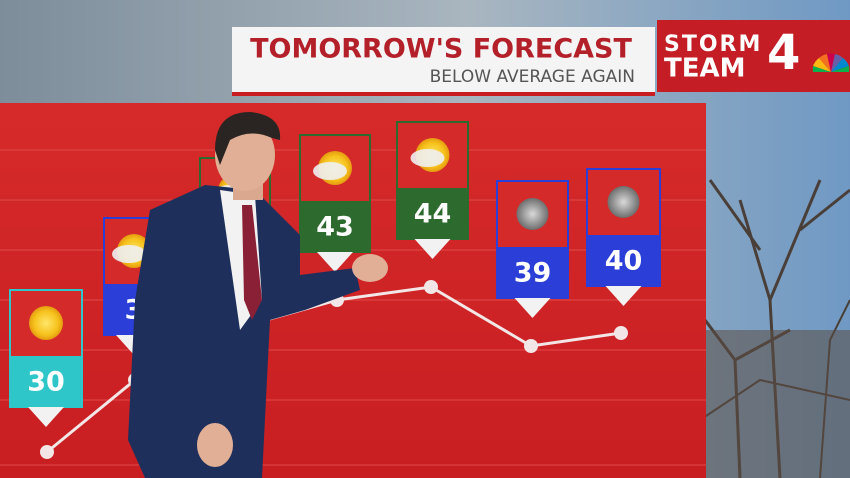 Image resolution: width=850 pixels, height=478 pixels. Describe the element at coordinates (831, 62) in the screenshot. I see `peacock-icon` at that location.